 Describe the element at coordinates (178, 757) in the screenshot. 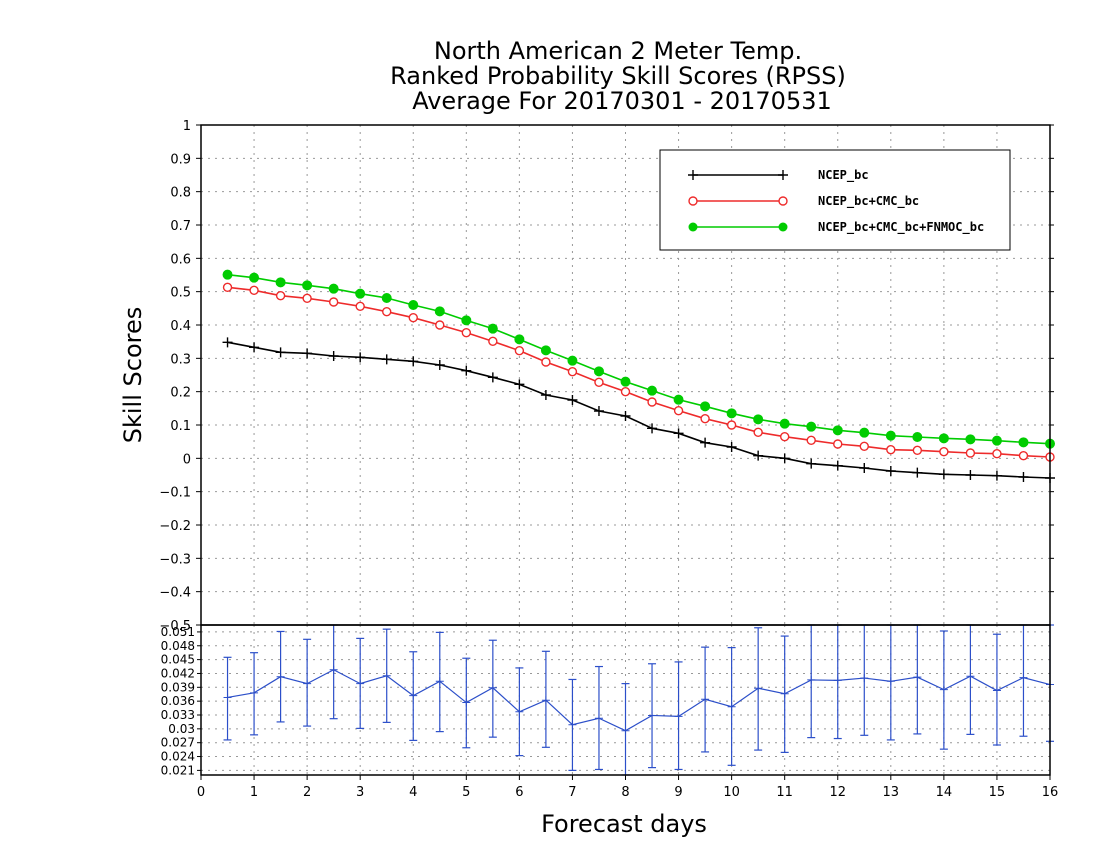

I see `y-tick-label: 0.024` at that location.